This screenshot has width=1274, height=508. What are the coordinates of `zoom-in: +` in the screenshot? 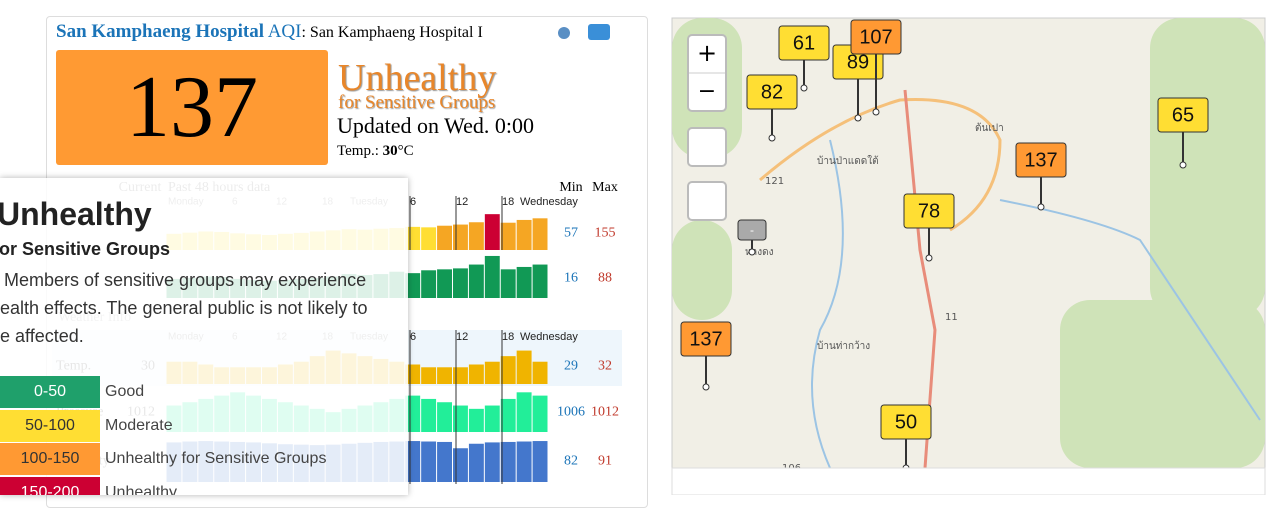 It's located at (707, 53).